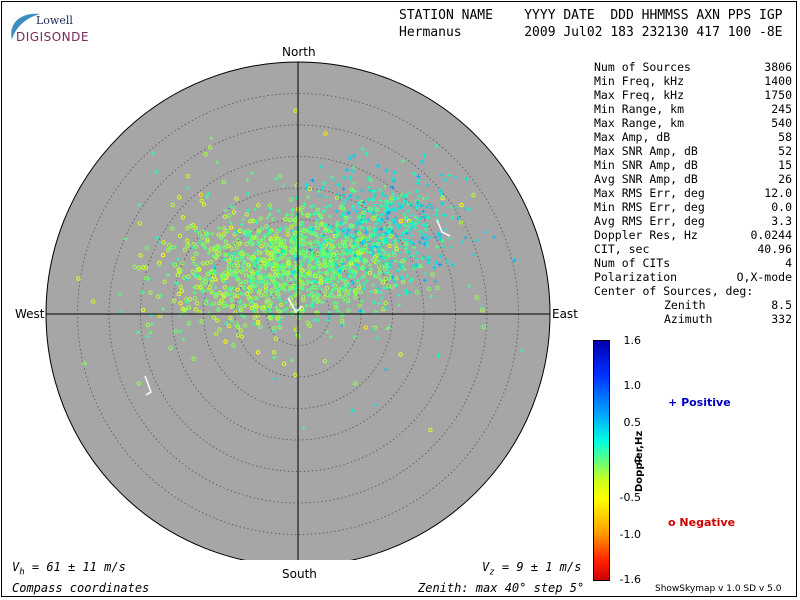  I want to click on stat-value: 40.96, so click(774, 249).